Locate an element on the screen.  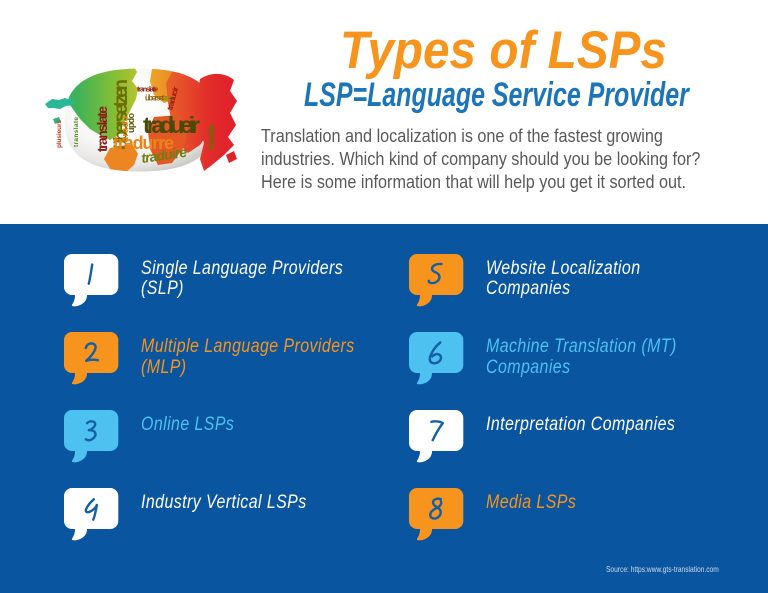
svg-text: tradu is located at coordinates (125, 128).